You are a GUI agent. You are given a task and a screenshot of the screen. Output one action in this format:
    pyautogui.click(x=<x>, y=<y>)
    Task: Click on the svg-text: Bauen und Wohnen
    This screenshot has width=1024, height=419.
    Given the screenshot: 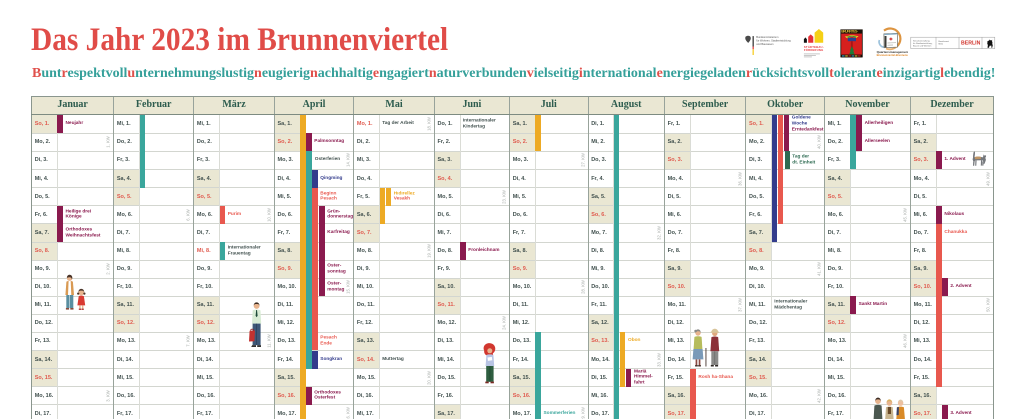 What is the action you would take?
    pyautogui.click(x=922, y=46)
    